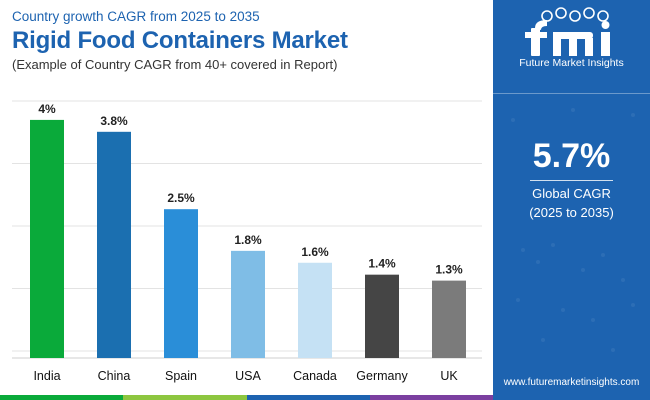 The height and width of the screenshot is (400, 650). I want to click on bar-india, so click(47, 239).